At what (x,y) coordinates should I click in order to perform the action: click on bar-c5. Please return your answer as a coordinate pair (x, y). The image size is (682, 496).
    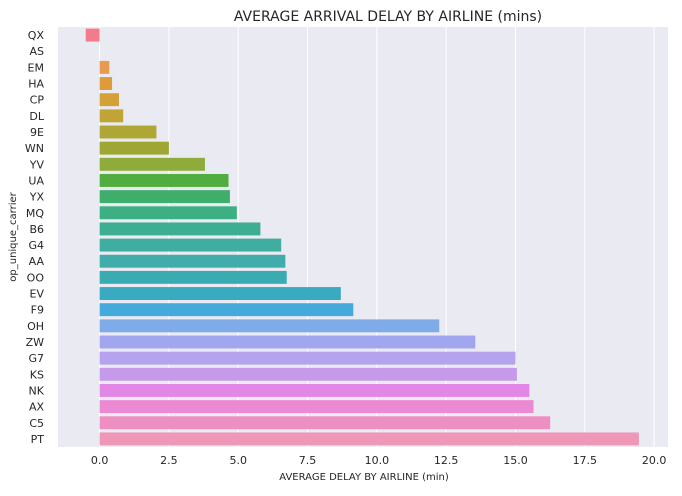
    Looking at the image, I should click on (325, 423).